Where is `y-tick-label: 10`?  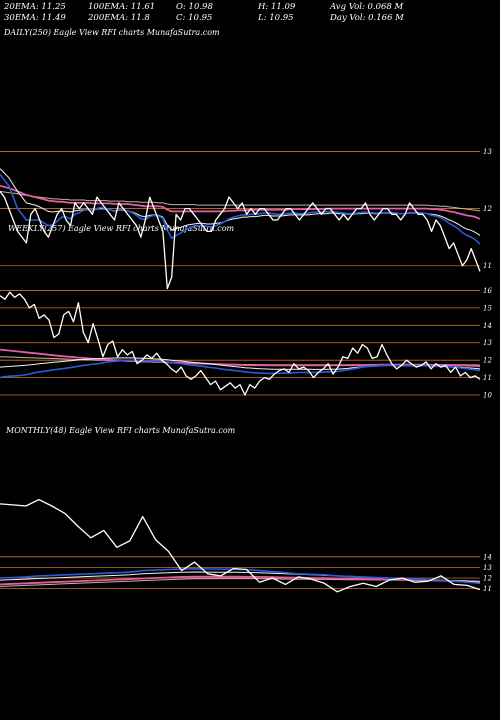 y-tick-label: 10 is located at coordinates (487, 396).